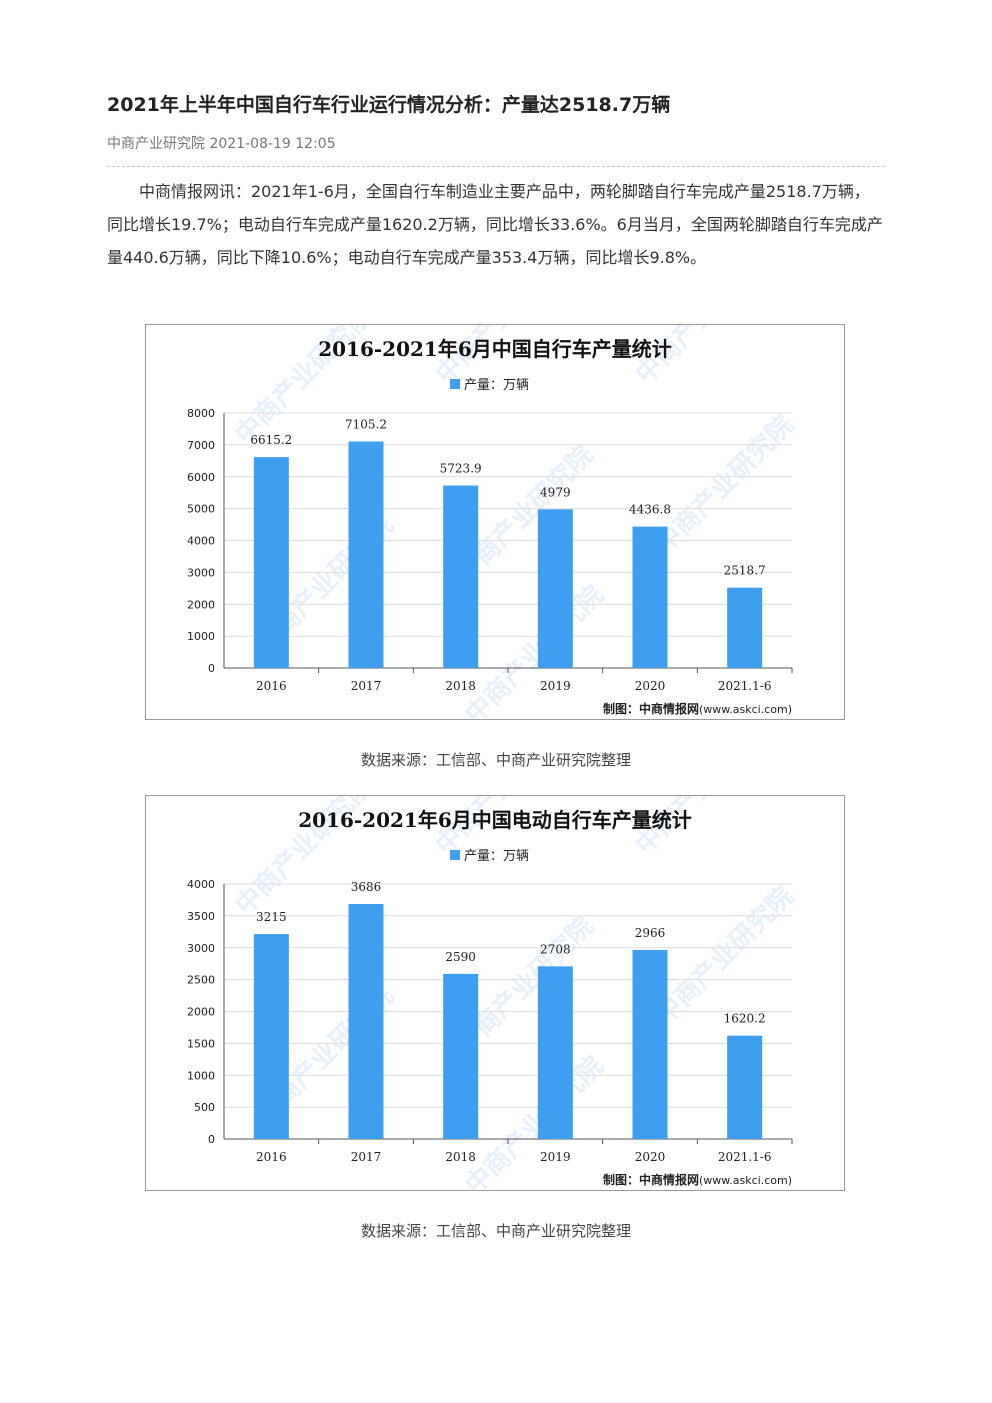 This screenshot has width=992, height=1403. What do you see at coordinates (204, 1107) in the screenshot?
I see `y-tick-label: 500` at bounding box center [204, 1107].